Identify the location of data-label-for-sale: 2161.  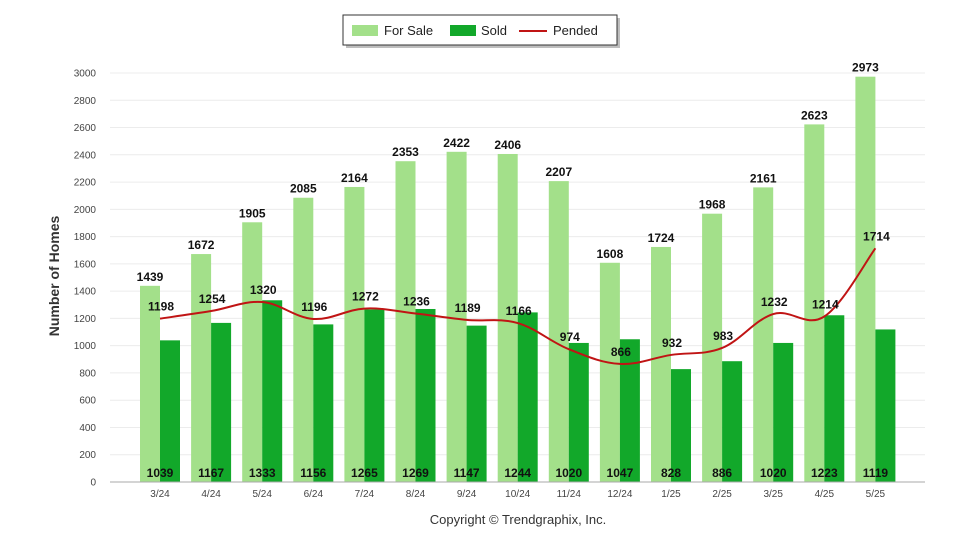
(763, 178).